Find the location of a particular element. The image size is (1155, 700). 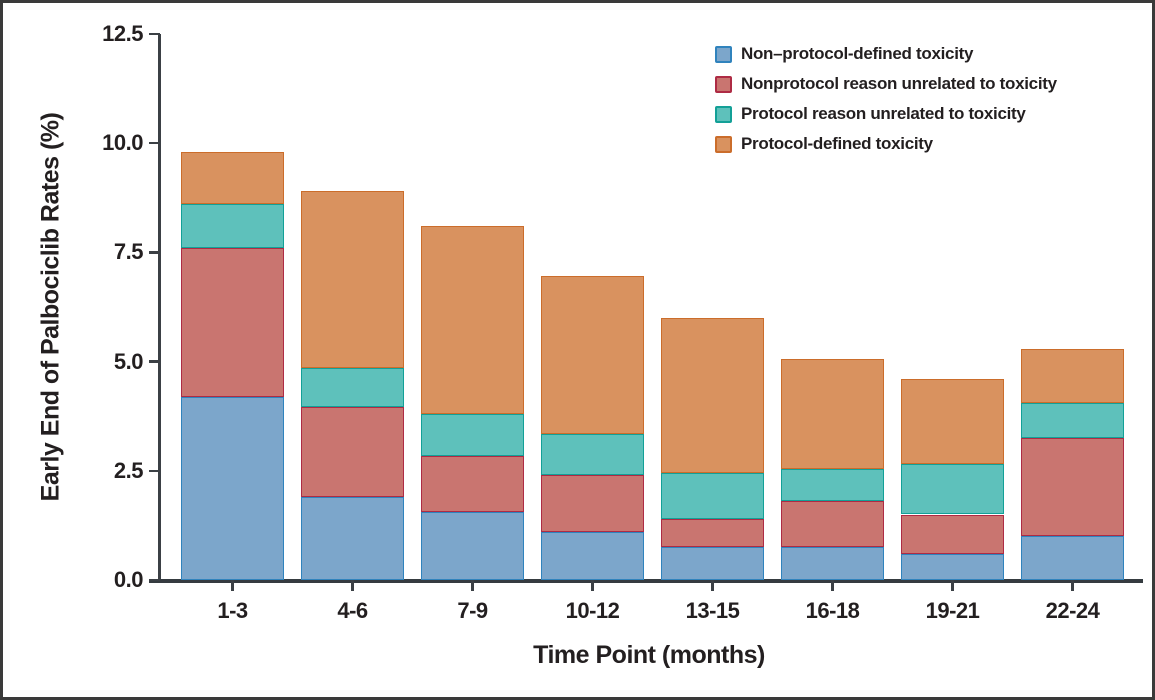

x-axis-title: Time Point (months) is located at coordinates (649, 655).